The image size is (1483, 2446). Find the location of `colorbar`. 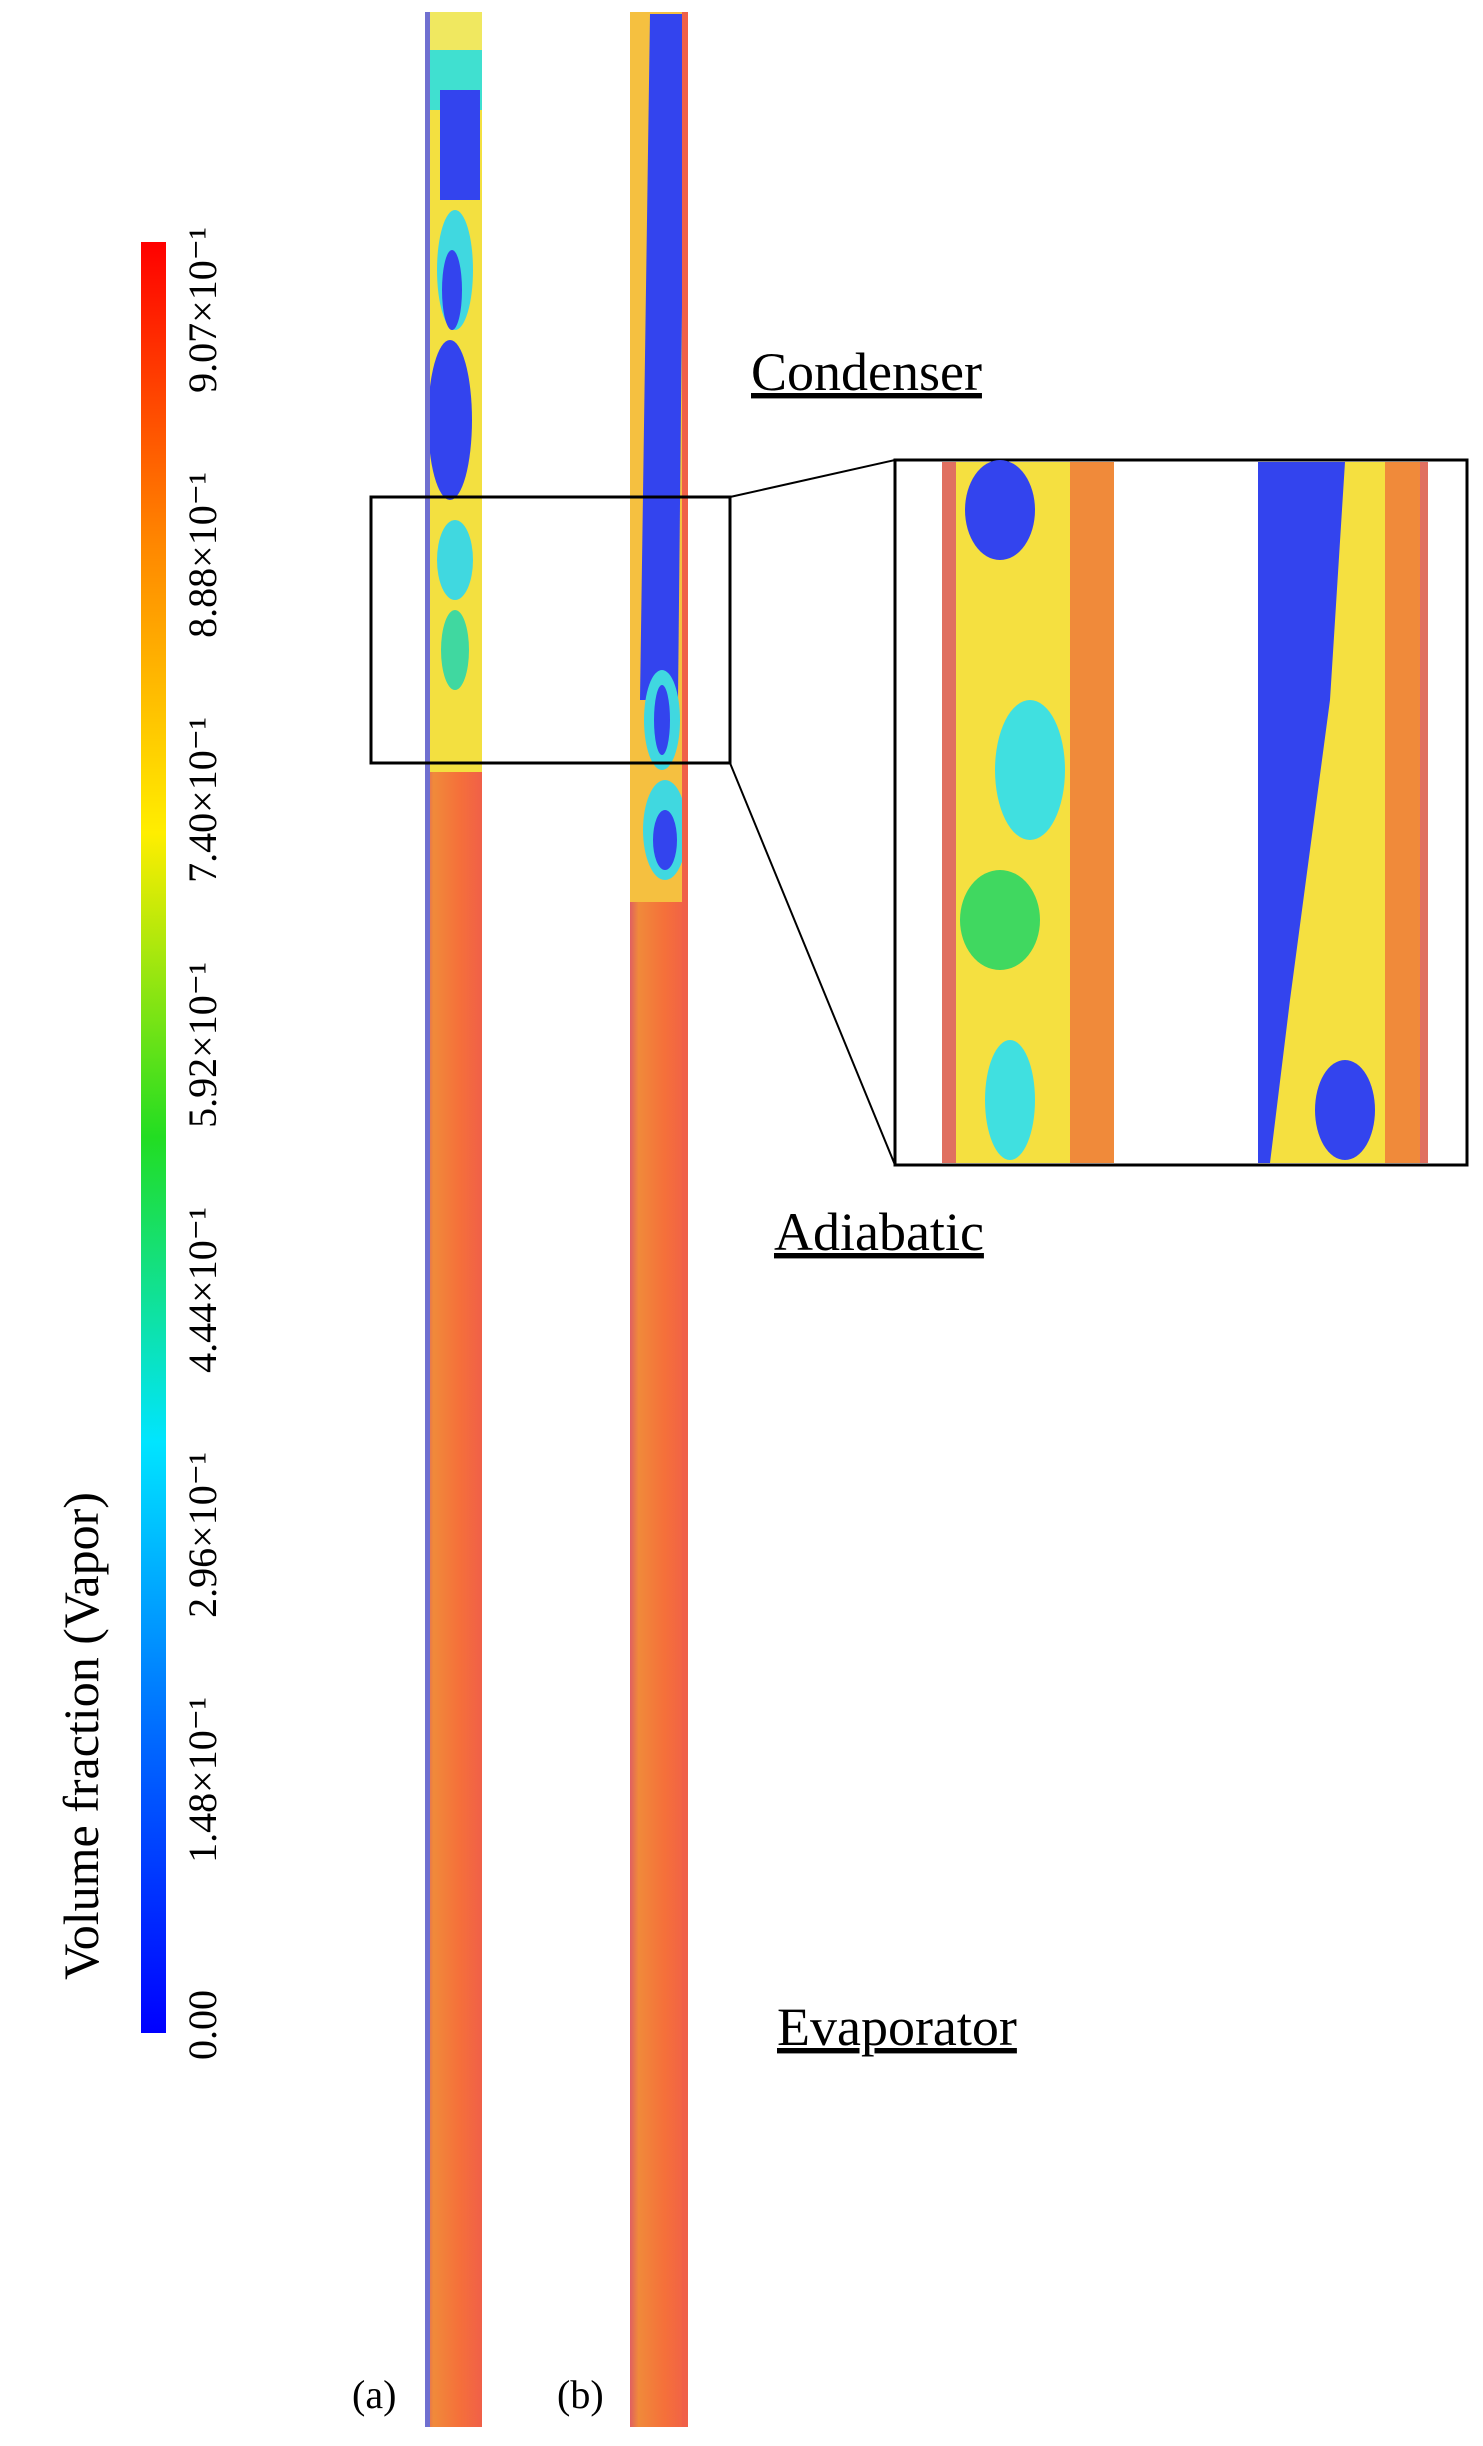

colorbar is located at coordinates (153, 1137).